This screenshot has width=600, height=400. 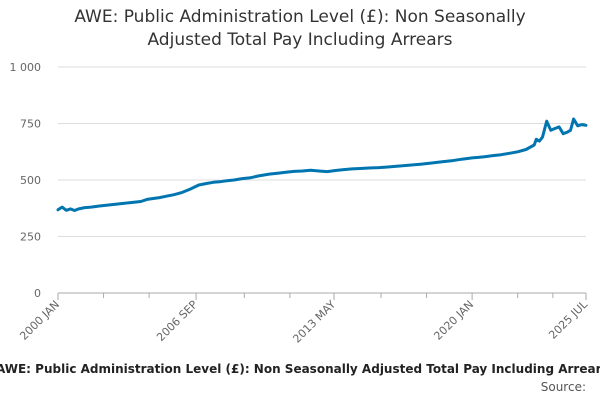 What do you see at coordinates (26, 67) in the screenshot?
I see `y-tick-label: 1 000` at bounding box center [26, 67].